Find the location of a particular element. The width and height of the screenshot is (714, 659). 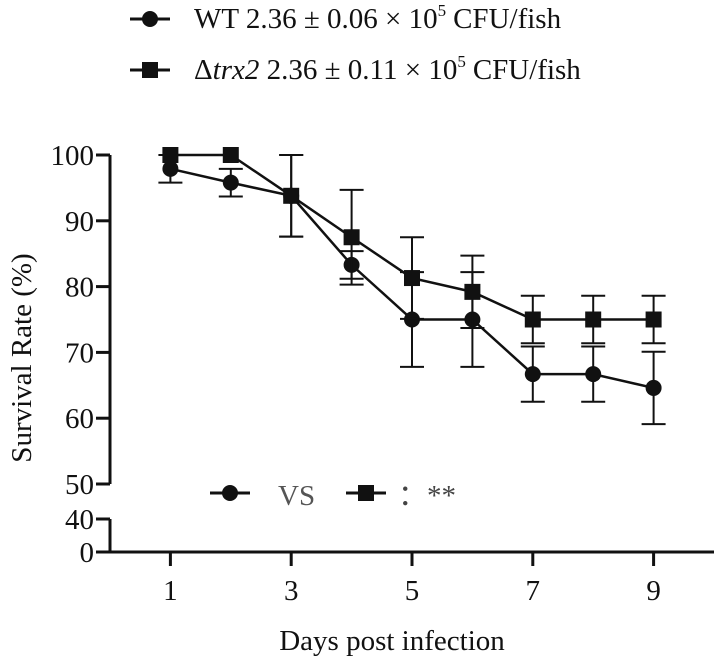

y-axis: 50 60 70 80 90 100 040 is located at coordinates (81, 354).